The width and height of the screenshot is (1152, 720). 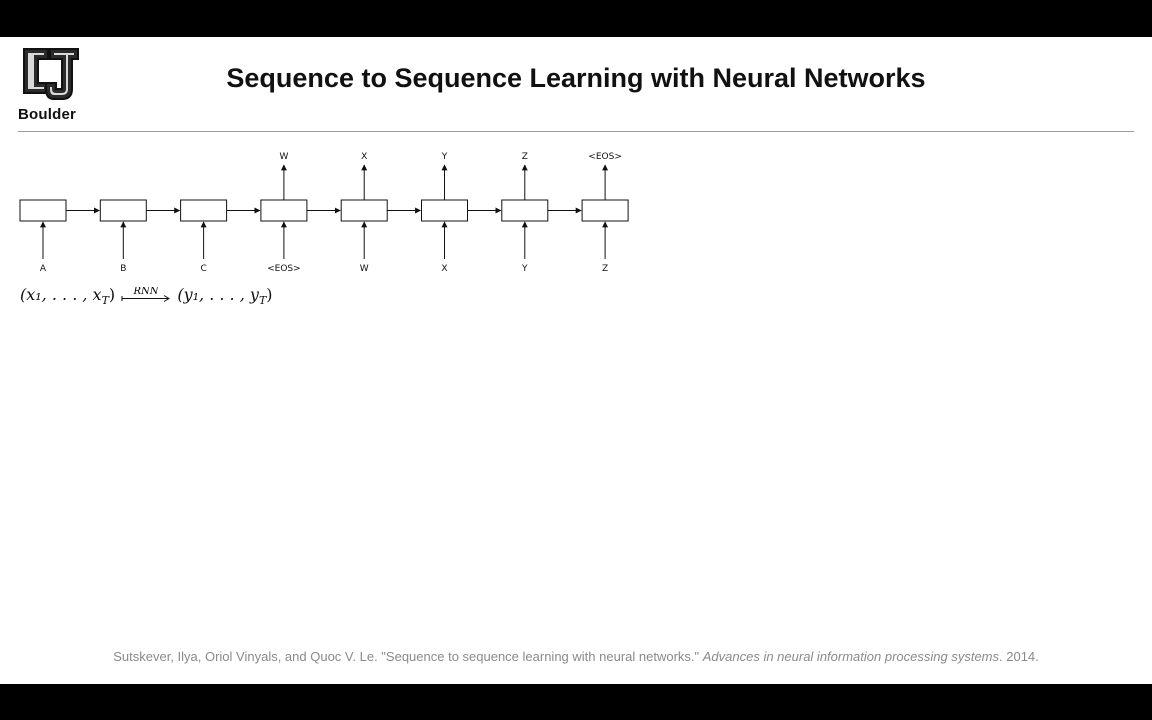 I want to click on output-label: <EOS>, so click(x=605, y=157).